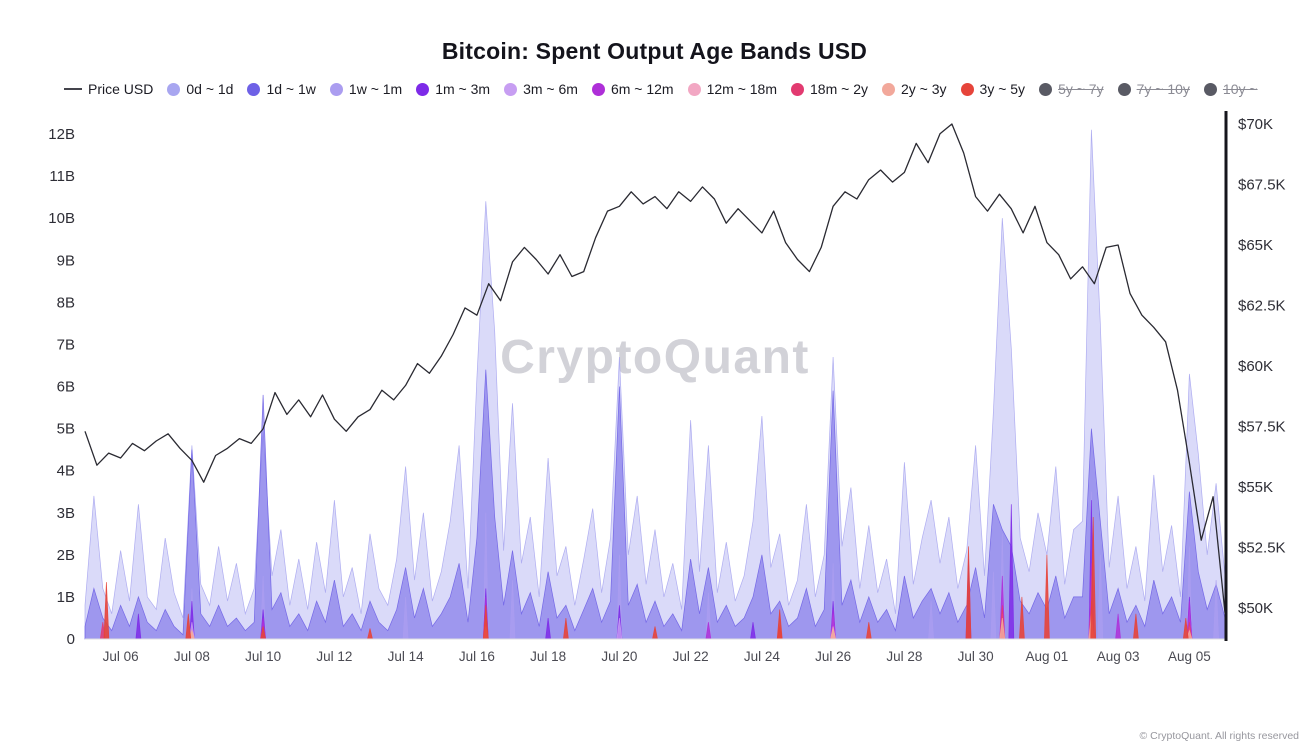 Image resolution: width=1309 pixels, height=750 pixels. I want to click on legend-item-1d-1w: 1d ~ 1w, so click(281, 89).